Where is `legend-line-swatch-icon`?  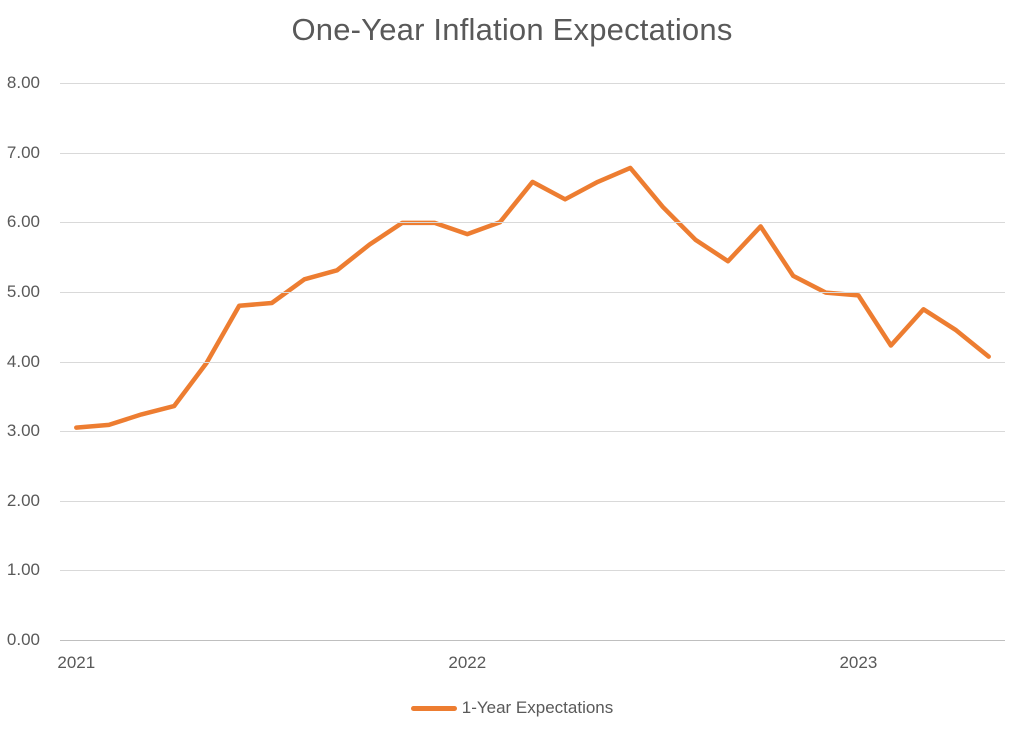
legend-line-swatch-icon is located at coordinates (433, 708).